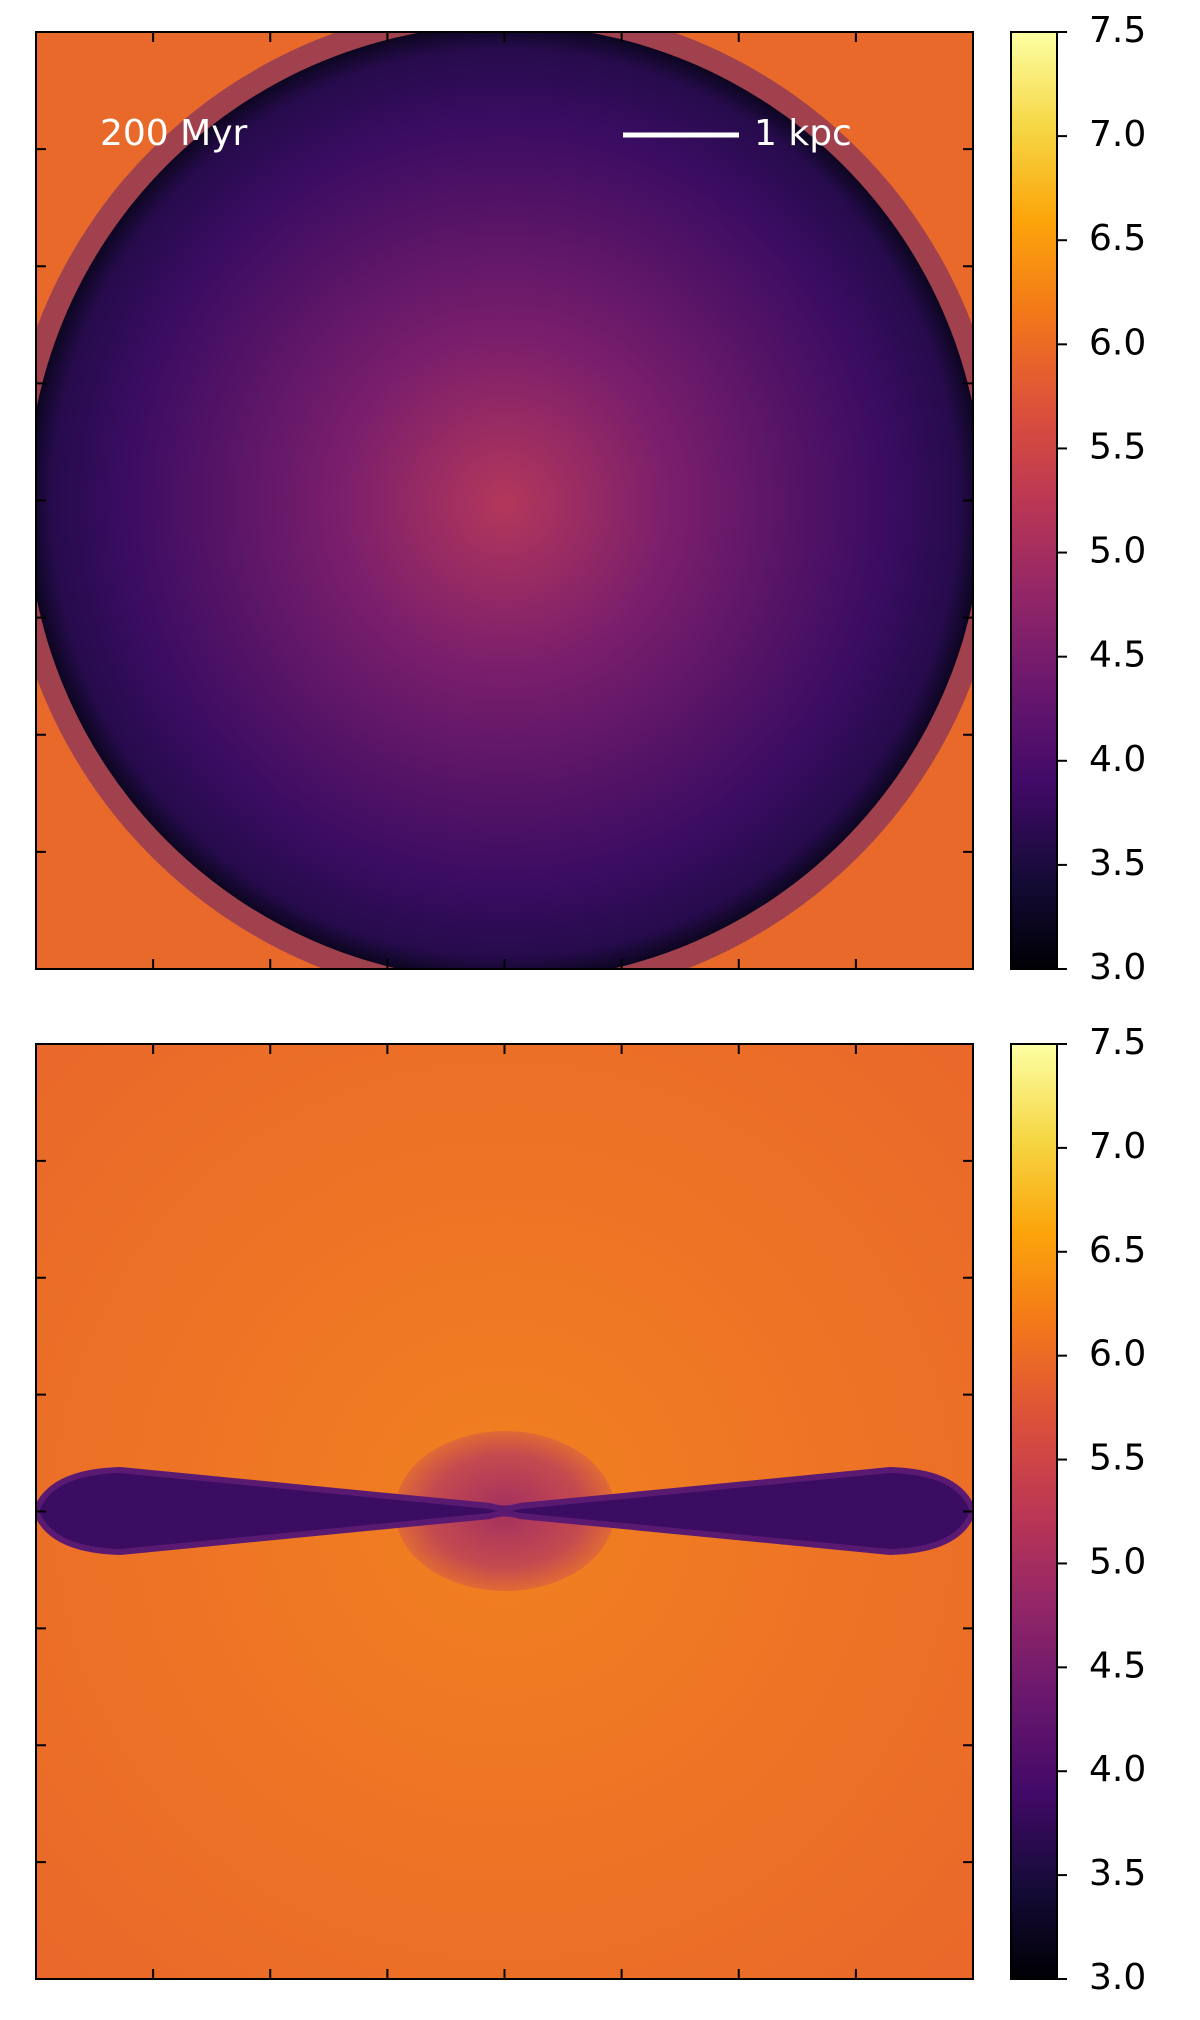 The image size is (1200, 2020). What do you see at coordinates (803, 133) in the screenshot?
I see `scale-label: 1 kpc` at bounding box center [803, 133].